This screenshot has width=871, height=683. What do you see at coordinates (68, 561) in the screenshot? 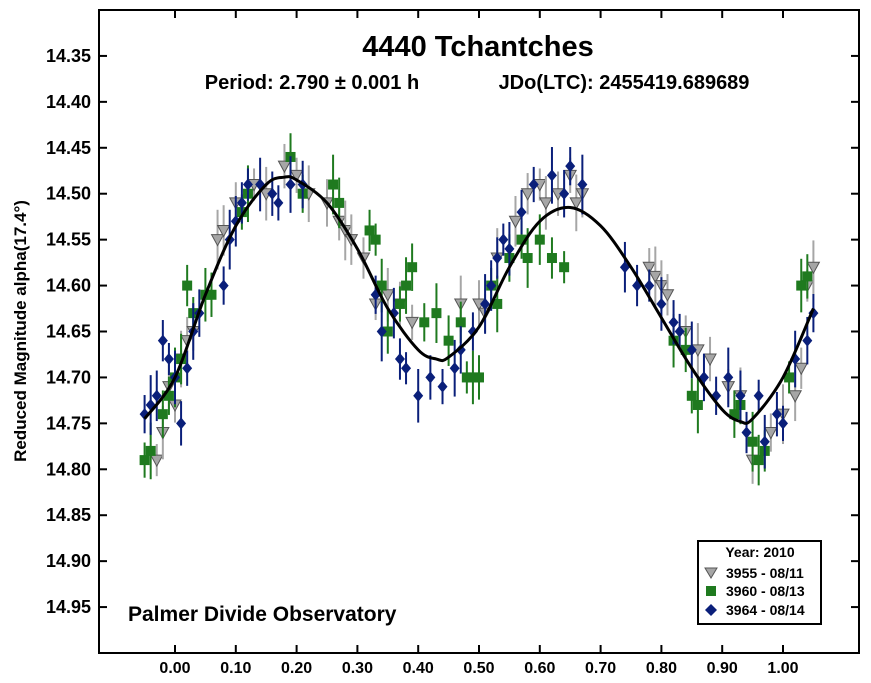
I see `y-tick-label: 14.90` at bounding box center [68, 561].